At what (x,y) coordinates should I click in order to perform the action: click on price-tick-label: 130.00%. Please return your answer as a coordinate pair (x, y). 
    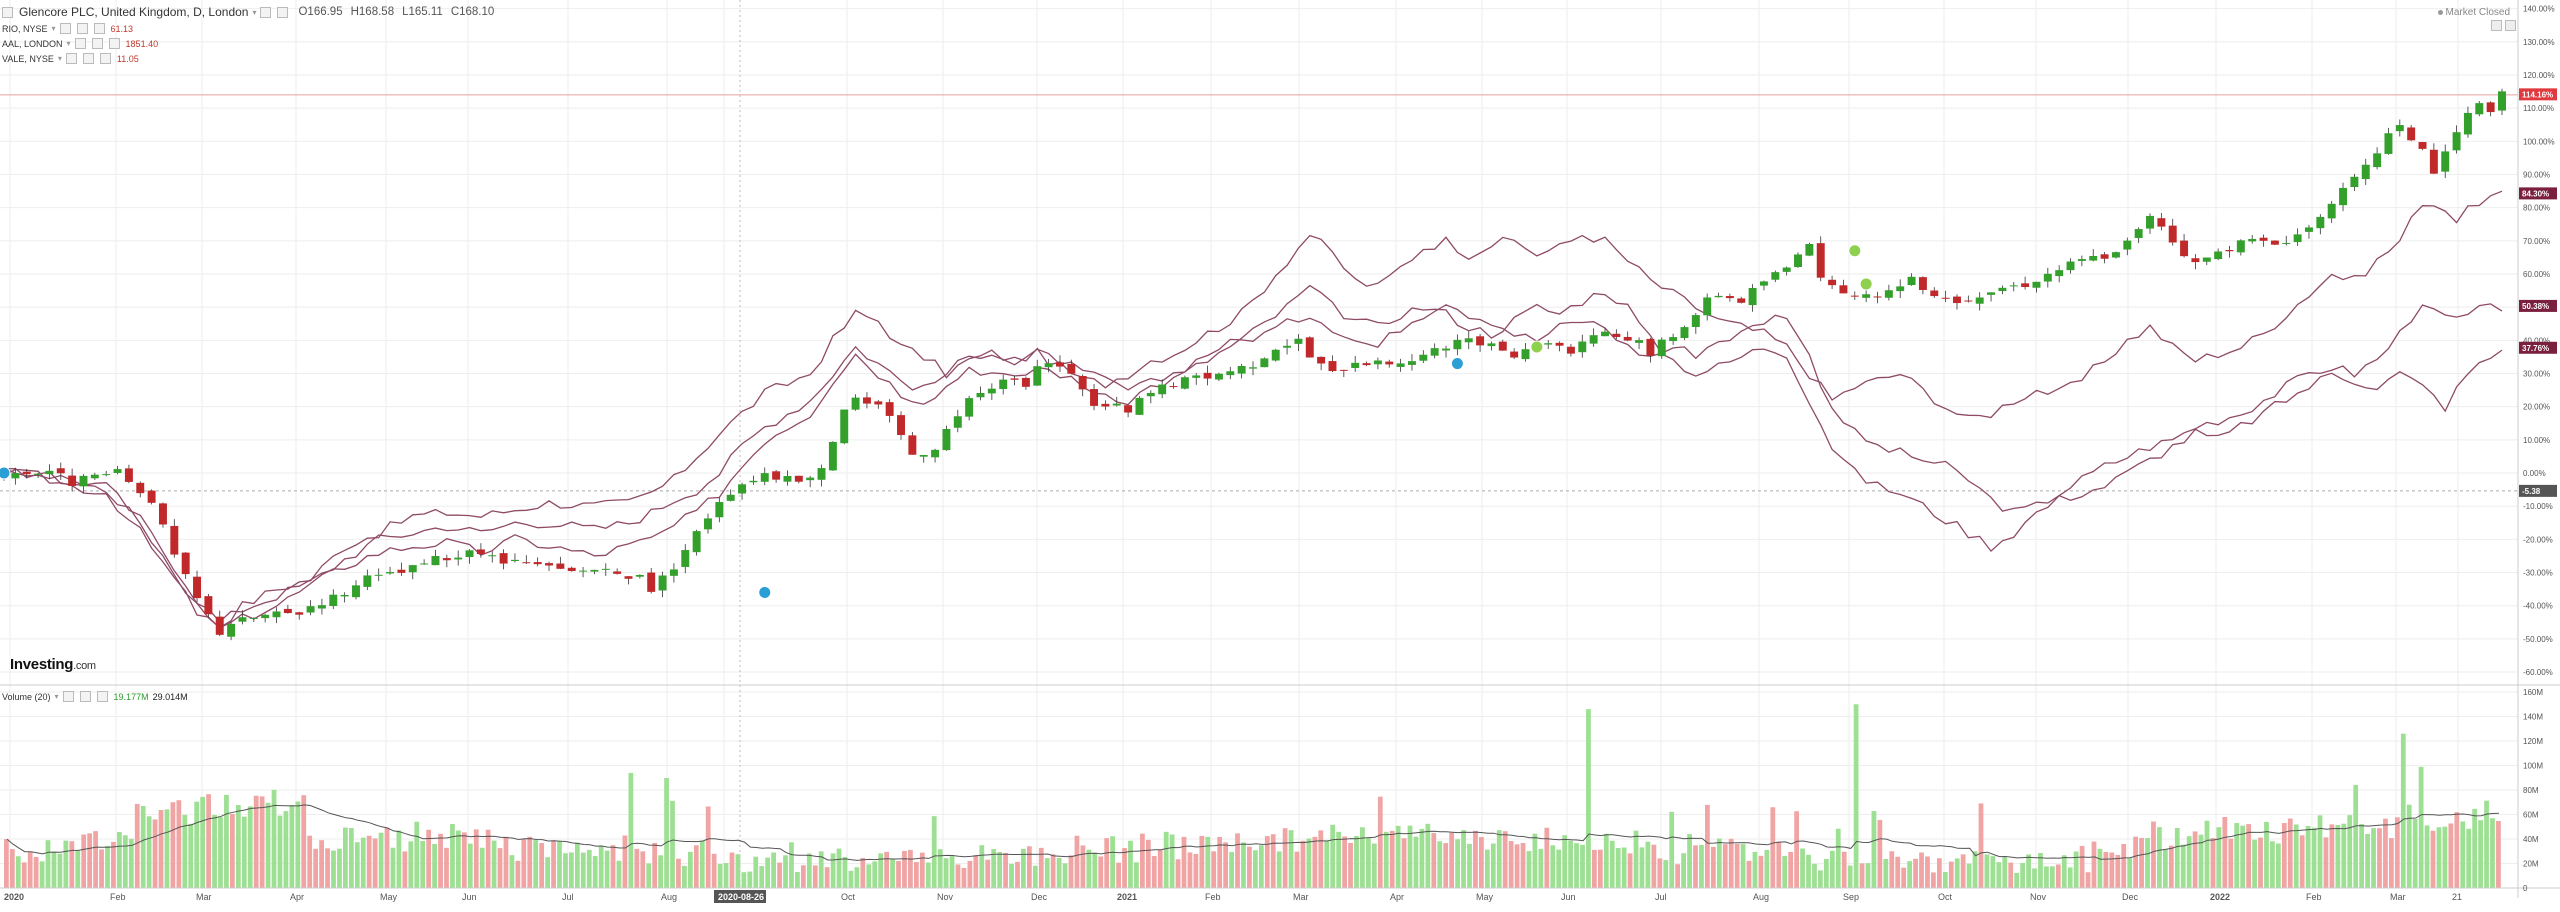
    Looking at the image, I should click on (2539, 42).